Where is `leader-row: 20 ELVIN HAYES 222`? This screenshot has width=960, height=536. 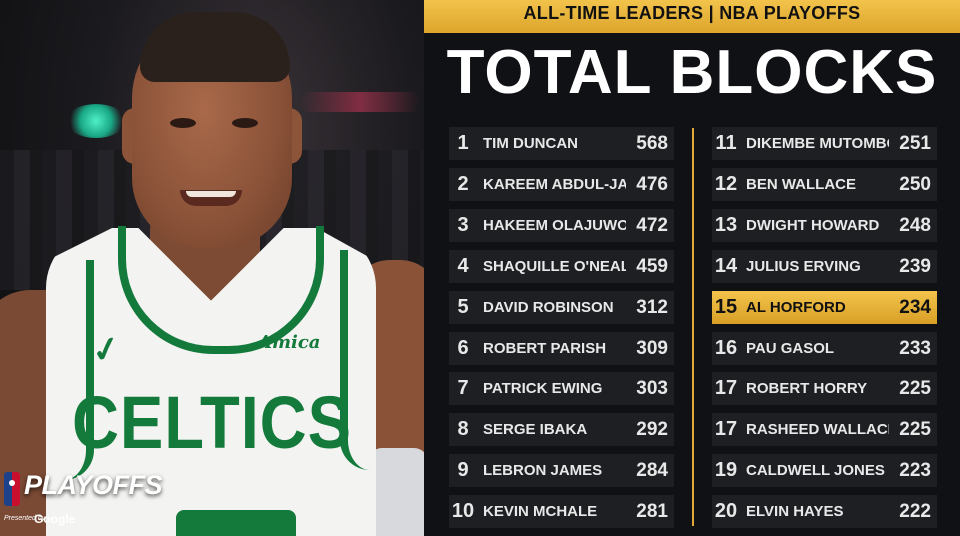 leader-row: 20 ELVIN HAYES 222 is located at coordinates (824, 511).